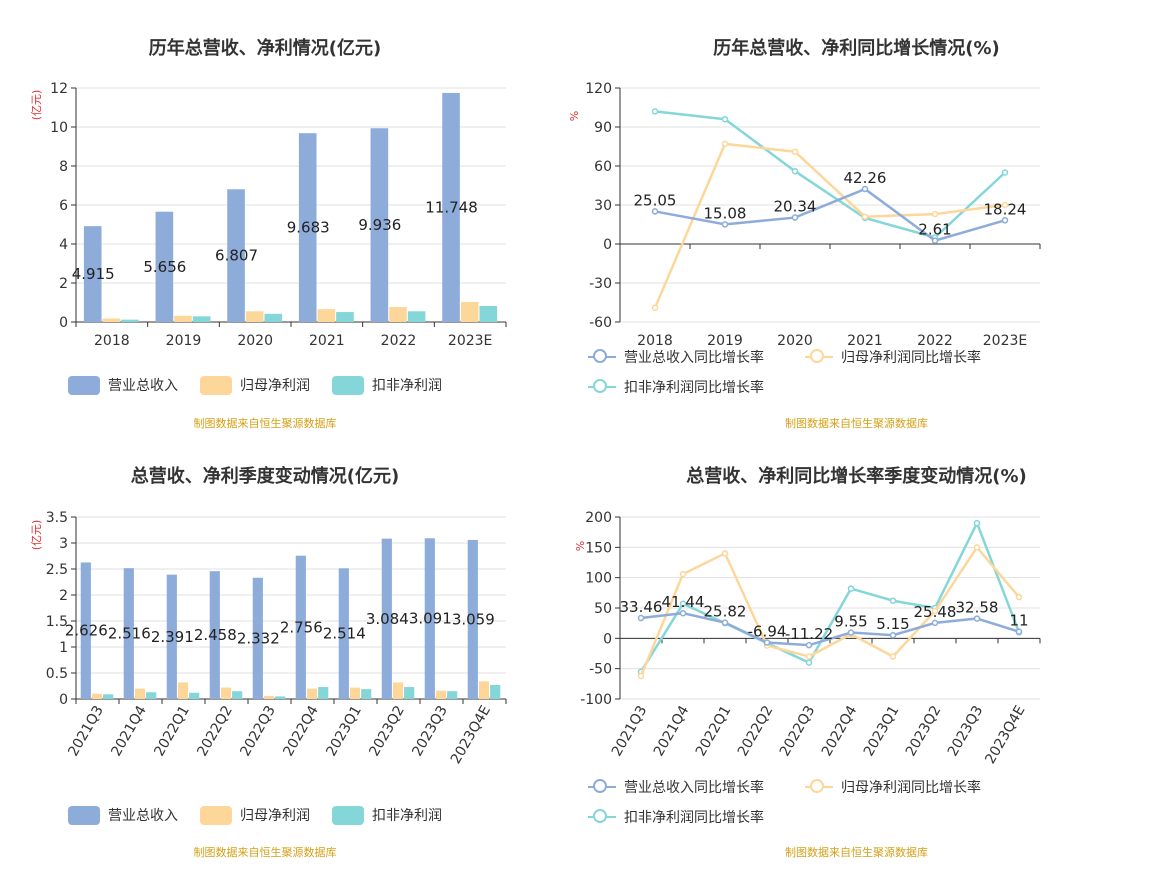 This screenshot has width=1153, height=885. I want to click on y-tick-label: -50, so click(600, 670).